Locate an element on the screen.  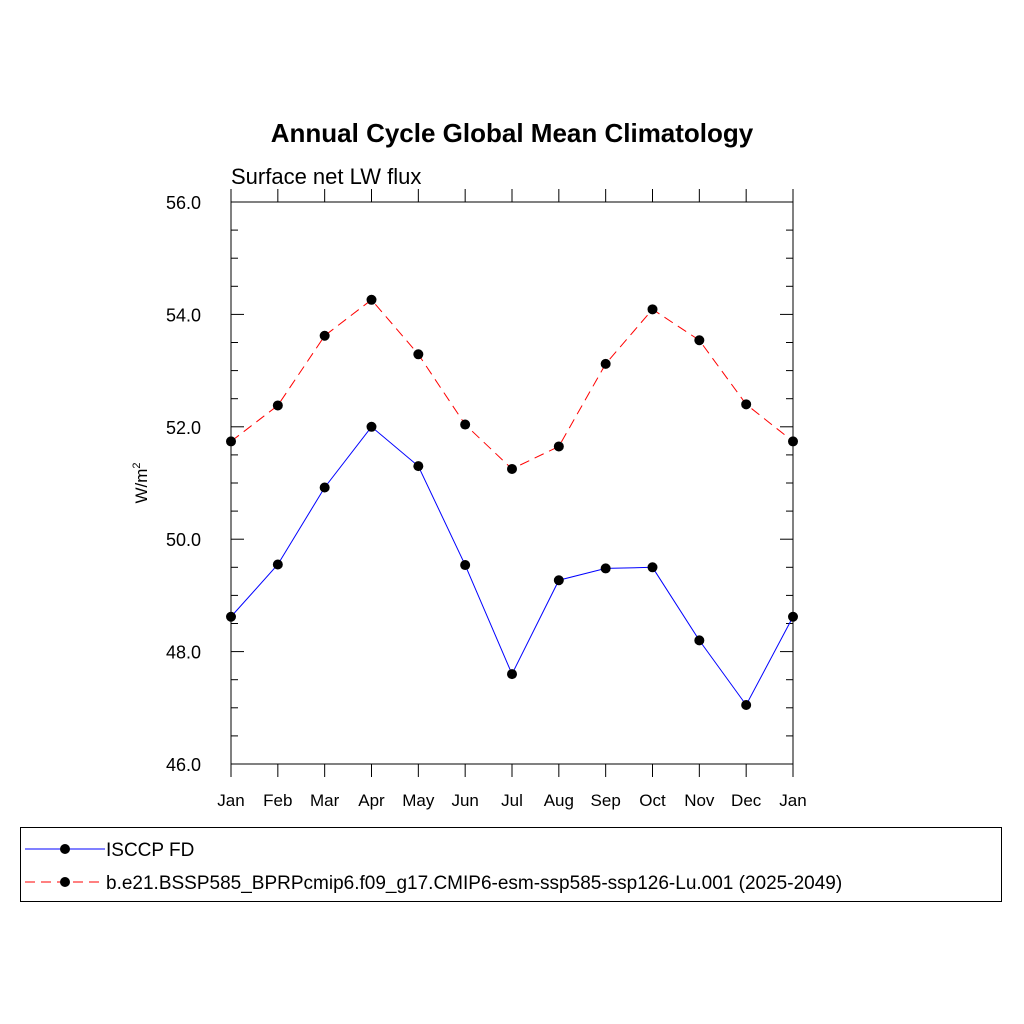
x-tick-label: Apr is located at coordinates (371, 800).